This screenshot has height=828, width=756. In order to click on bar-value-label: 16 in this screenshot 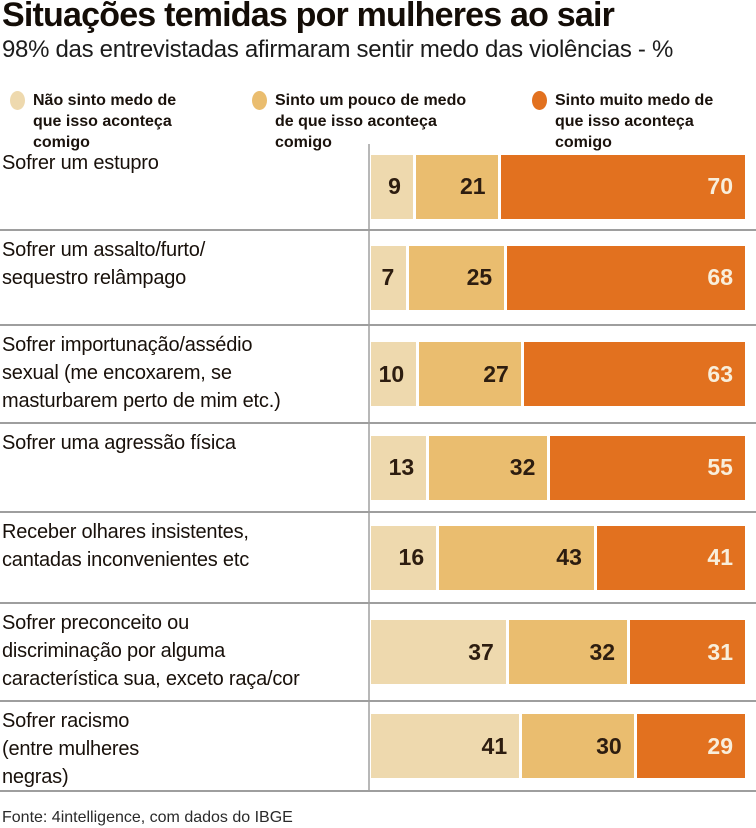, I will do `click(411, 557)`.